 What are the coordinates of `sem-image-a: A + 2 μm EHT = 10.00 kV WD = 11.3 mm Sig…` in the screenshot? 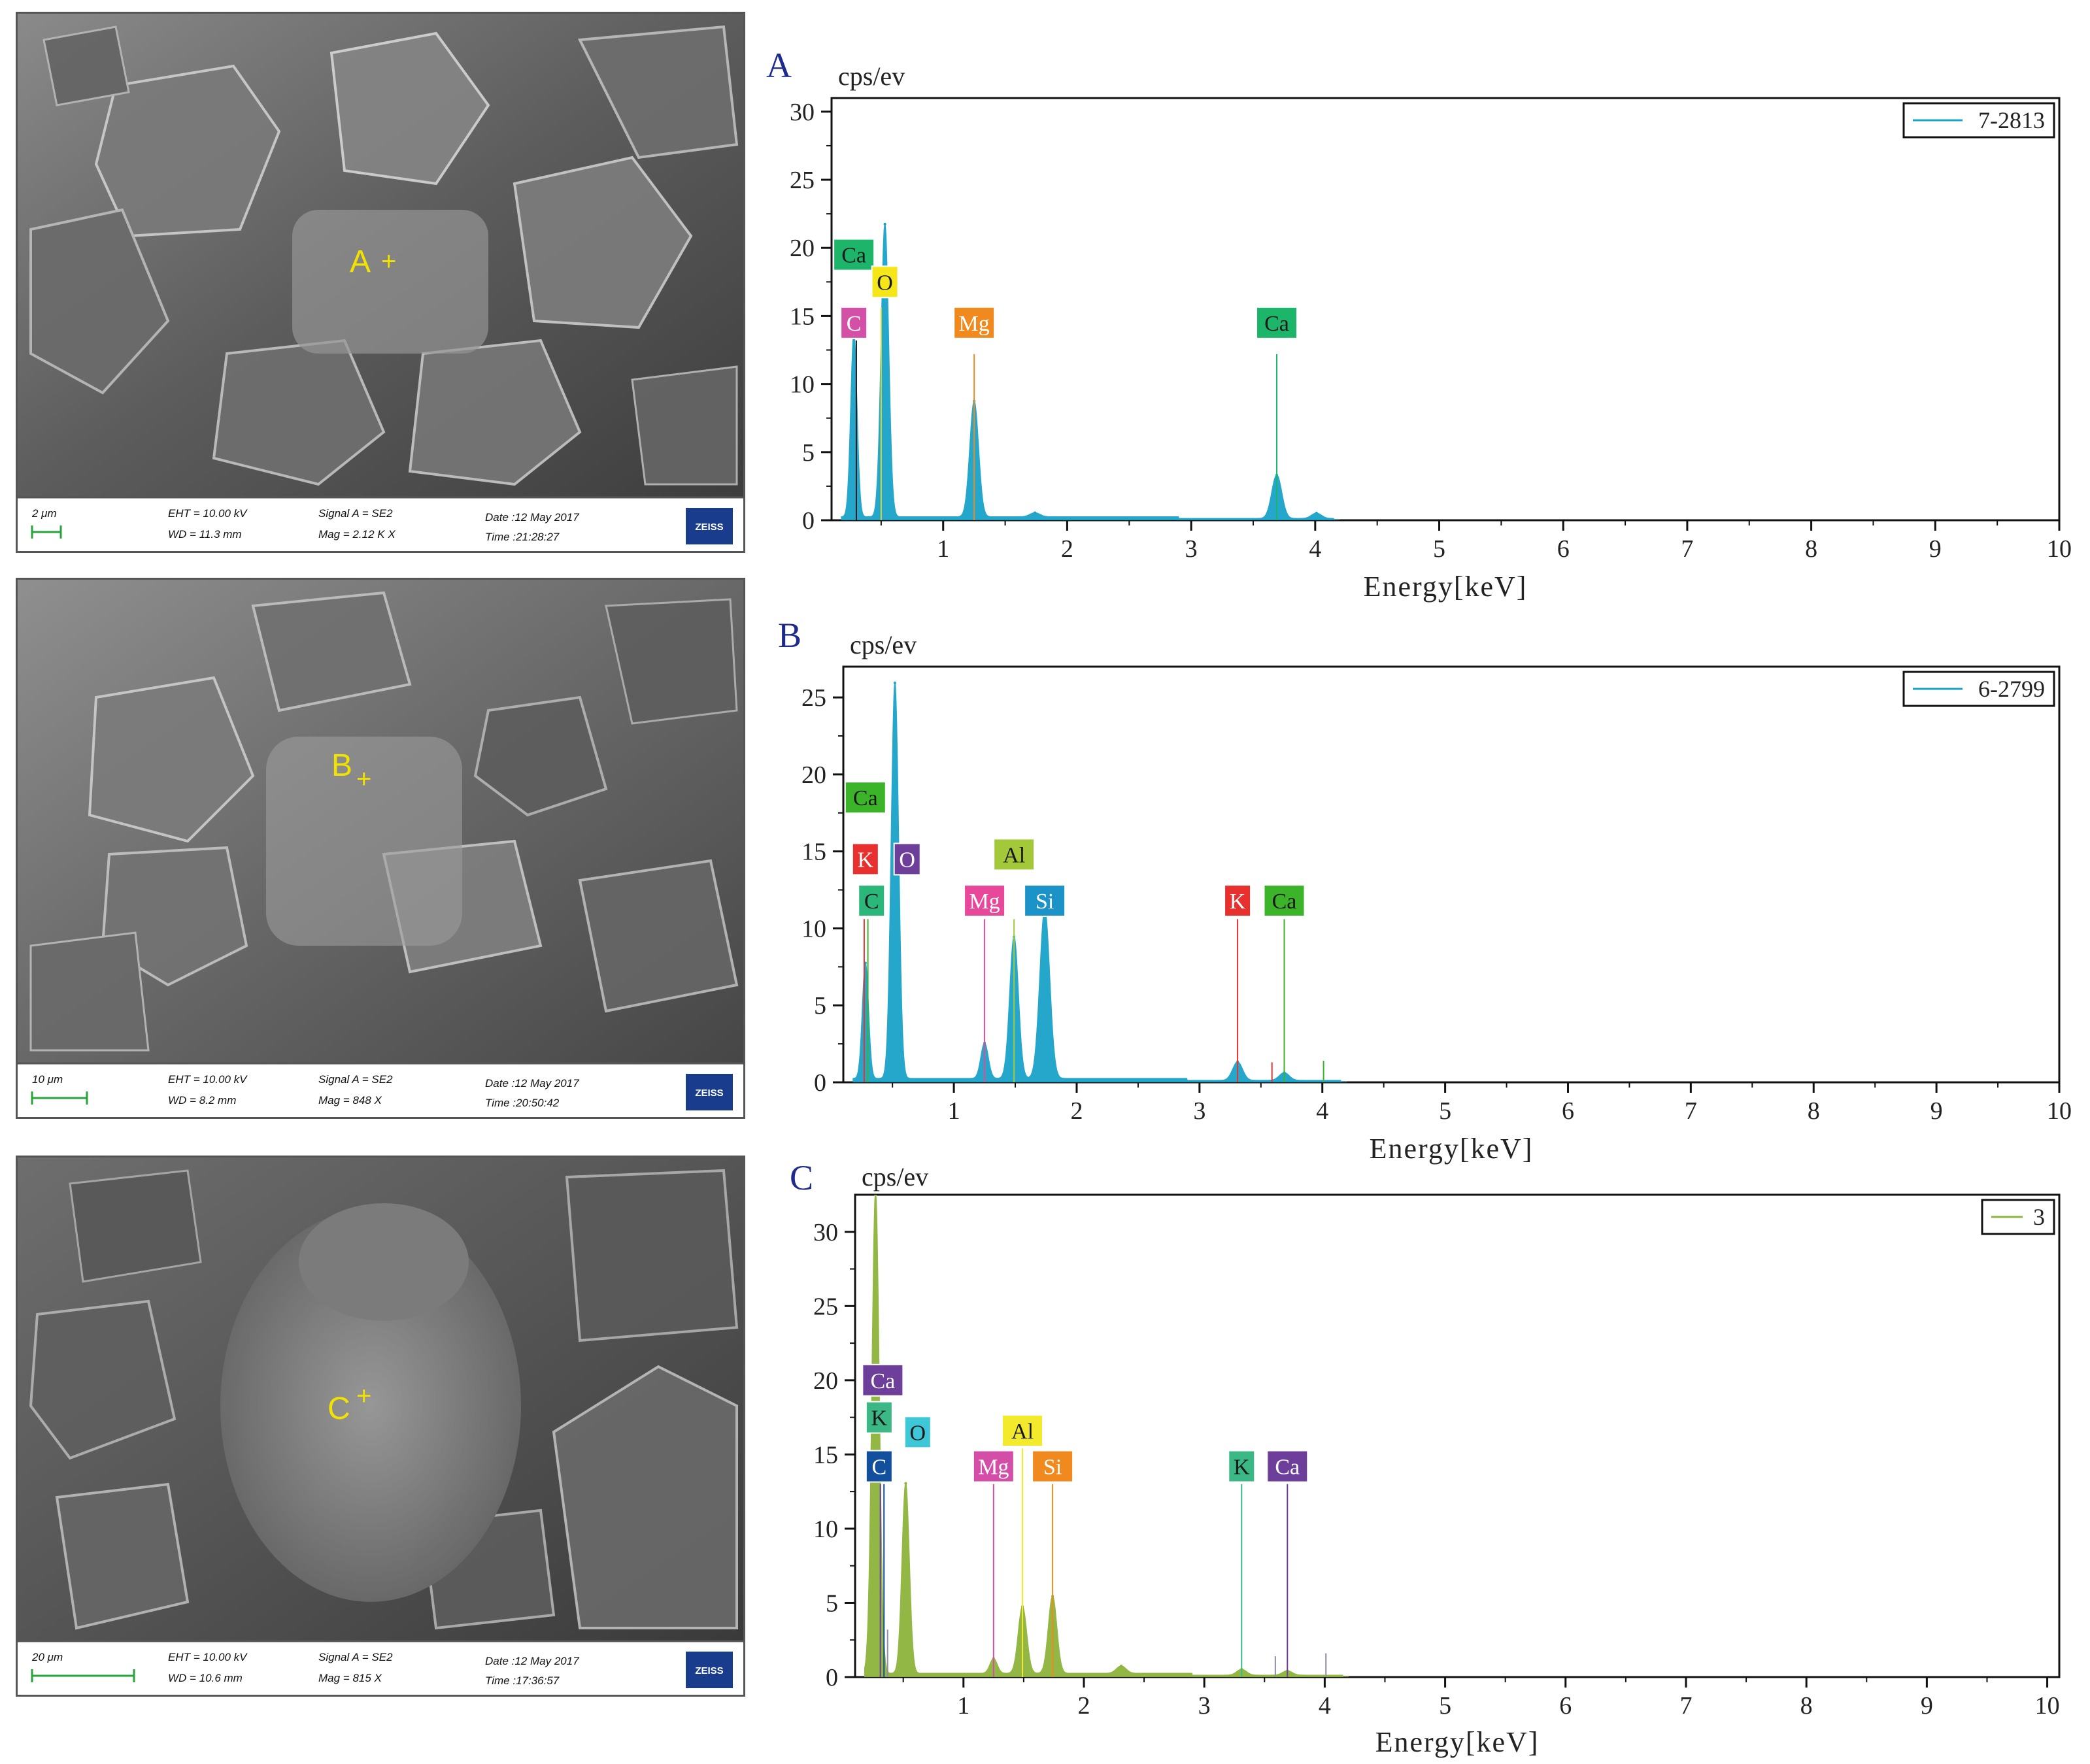 It's located at (380, 282).